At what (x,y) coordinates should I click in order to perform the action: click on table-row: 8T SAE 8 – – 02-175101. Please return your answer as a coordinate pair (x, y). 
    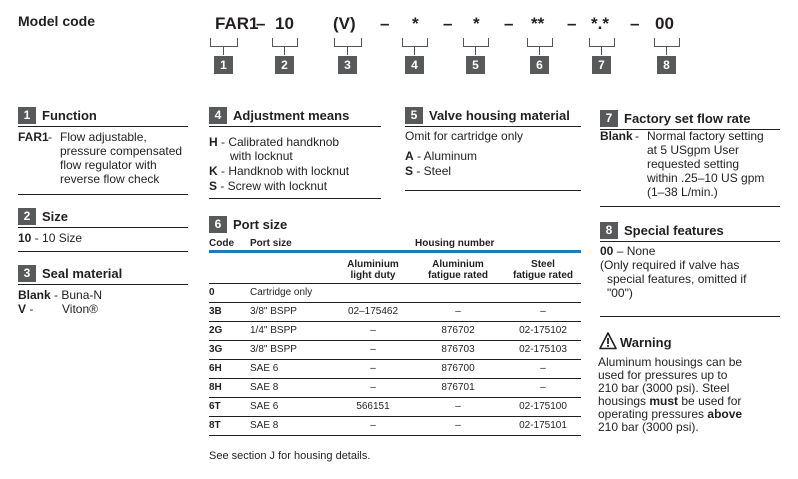
    Looking at the image, I should click on (395, 426).